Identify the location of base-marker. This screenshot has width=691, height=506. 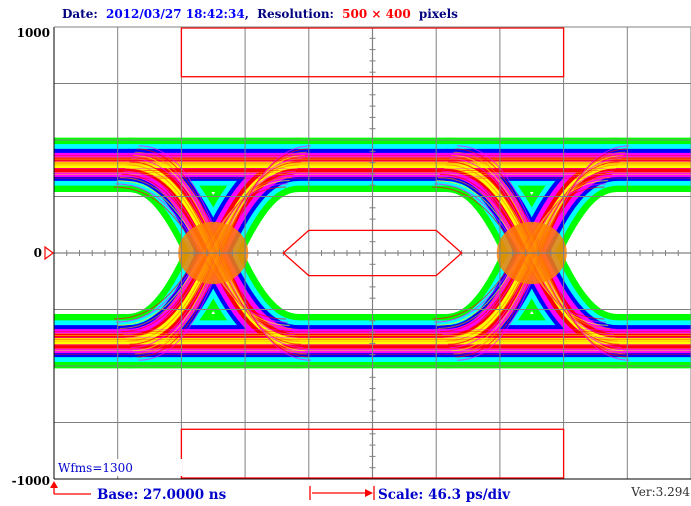
(70, 488).